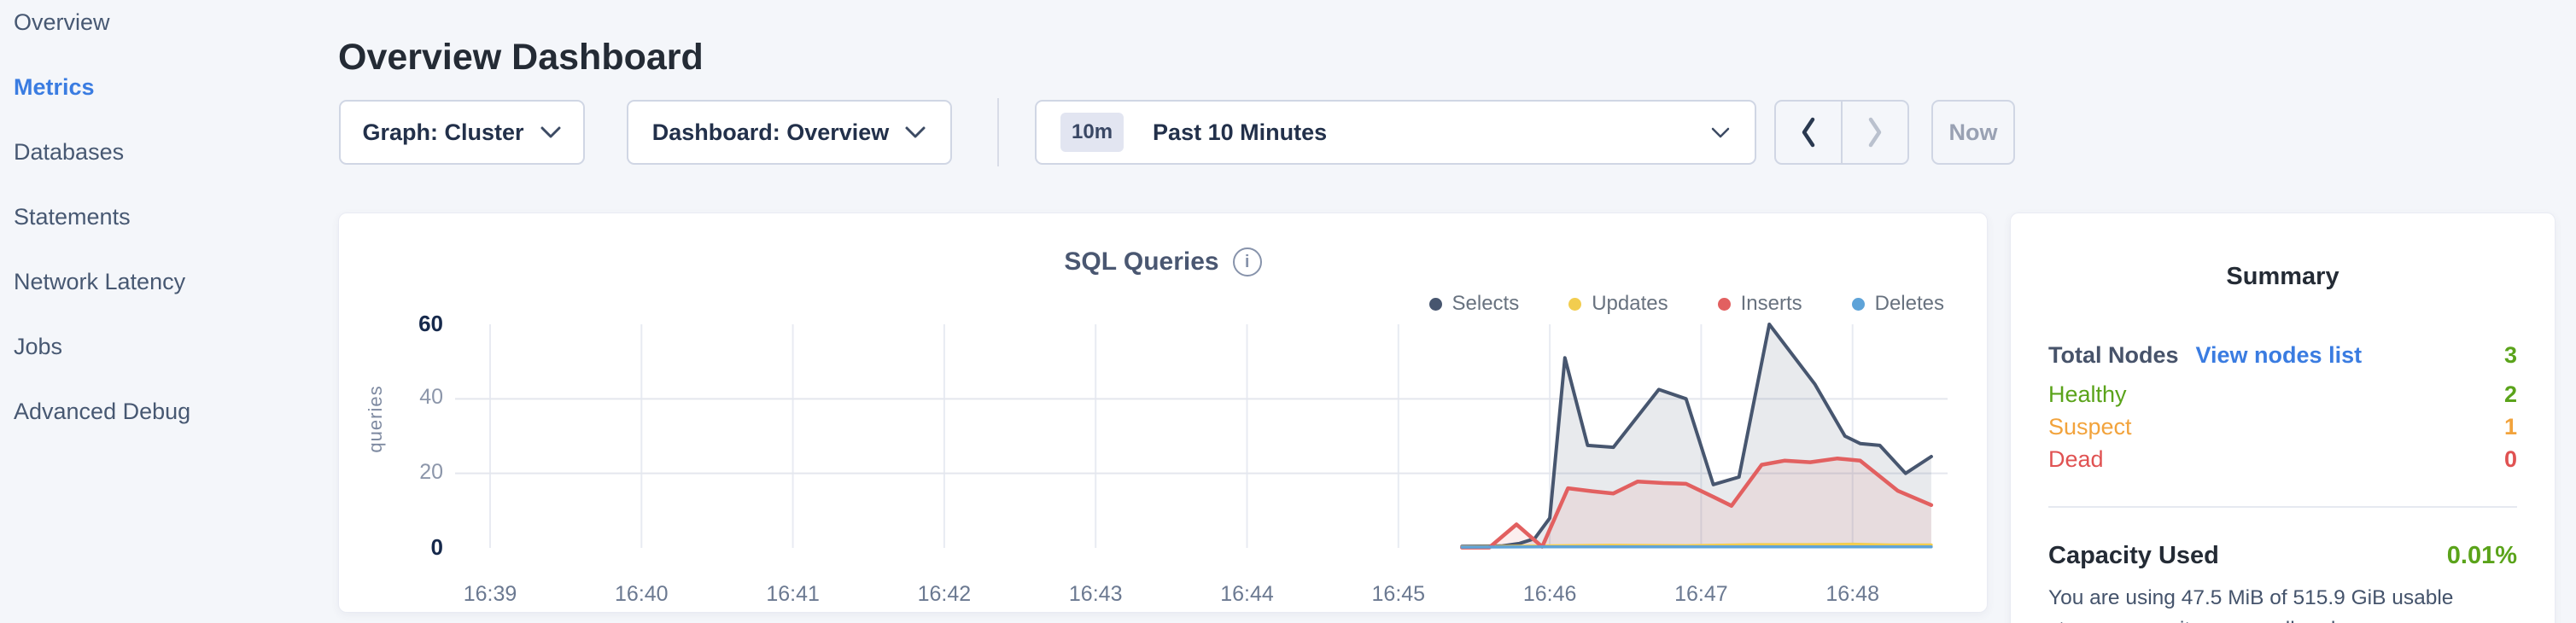 This screenshot has width=2576, height=623. Describe the element at coordinates (2510, 394) in the screenshot. I see `healthy-value: 2` at that location.